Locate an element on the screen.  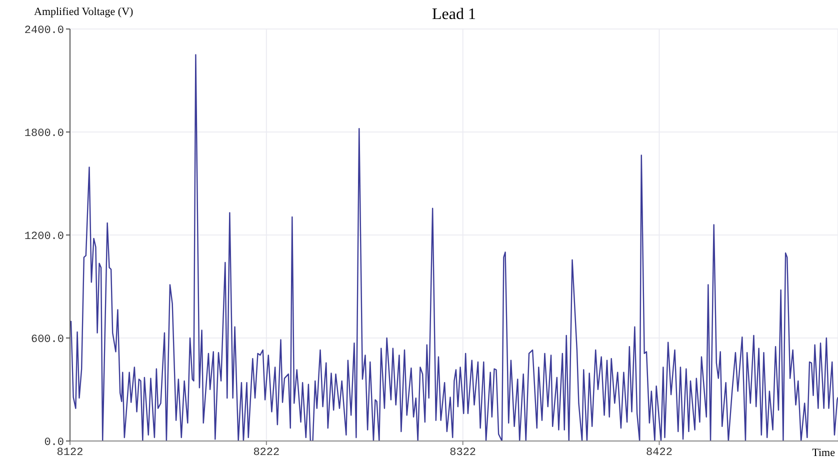
x-tick-label: 8122 is located at coordinates (70, 452).